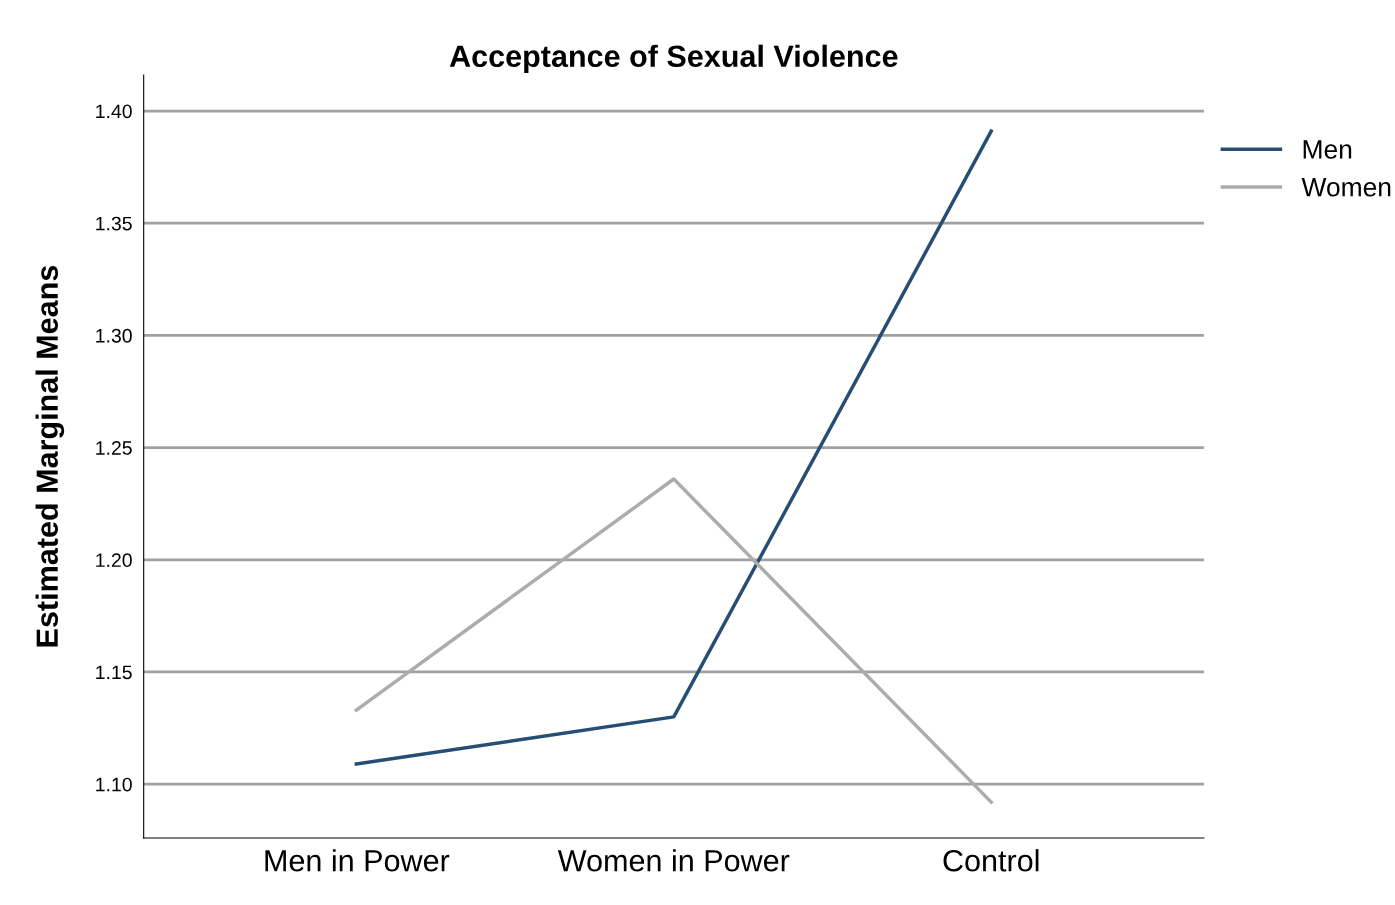 This screenshot has height=905, width=1395. I want to click on legend-label: Men, so click(1327, 149).